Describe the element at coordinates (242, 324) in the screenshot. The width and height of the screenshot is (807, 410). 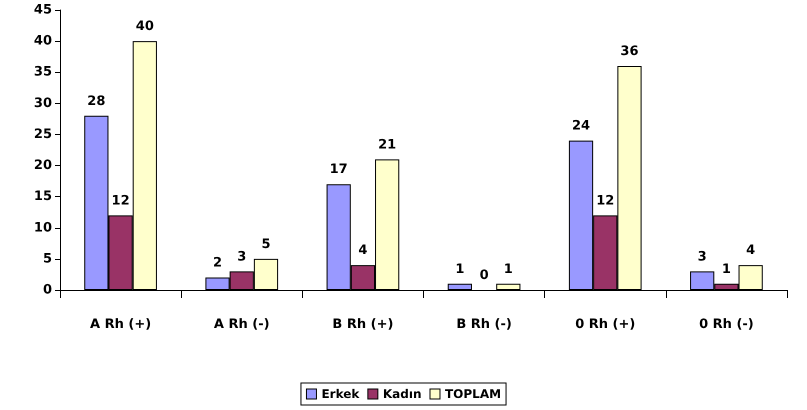
I see `x-tick-label: A Rh (-)` at that location.